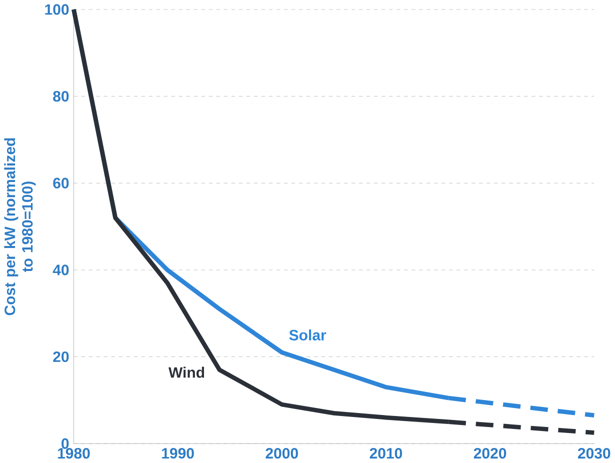 The height and width of the screenshot is (463, 615). I want to click on x-tick-label: 2020, so click(490, 453).